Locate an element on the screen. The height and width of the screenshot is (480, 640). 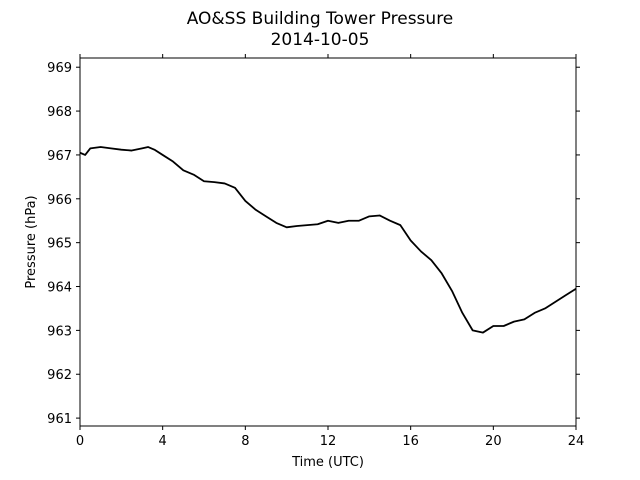
y-tick-label: 969 is located at coordinates (59, 68).